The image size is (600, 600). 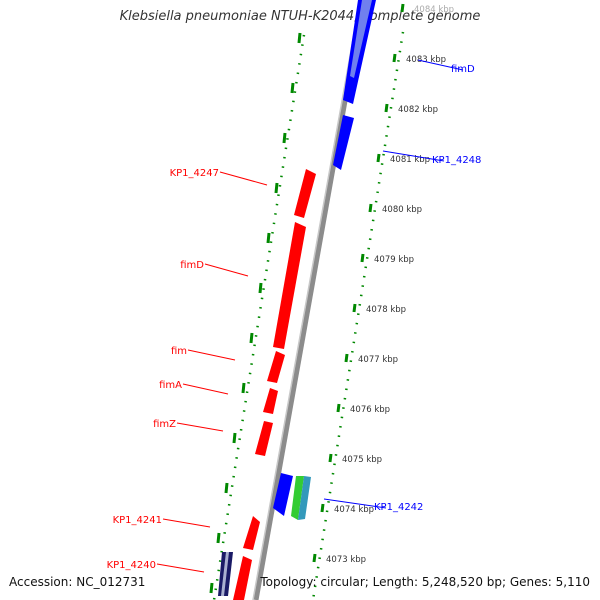 What do you see at coordinates (394, 260) in the screenshot?
I see `scale-label: 4079 kbp` at bounding box center [394, 260].